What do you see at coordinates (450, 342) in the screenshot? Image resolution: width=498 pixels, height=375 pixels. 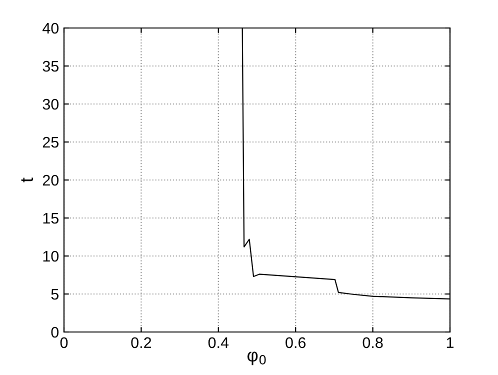 I see `x-tick-label: 1` at bounding box center [450, 342].